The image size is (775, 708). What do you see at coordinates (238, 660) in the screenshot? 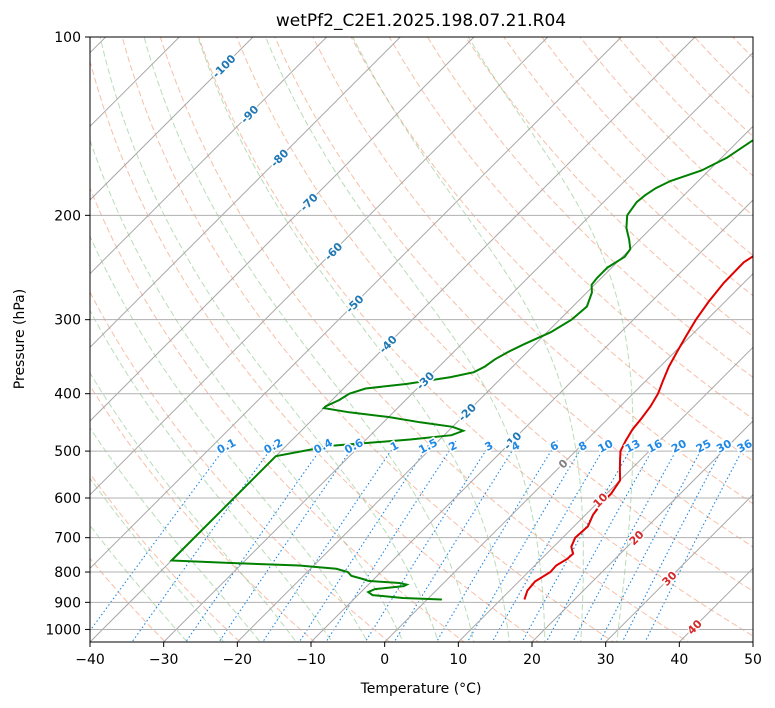
I see `x-tick-label: −20` at bounding box center [238, 660].